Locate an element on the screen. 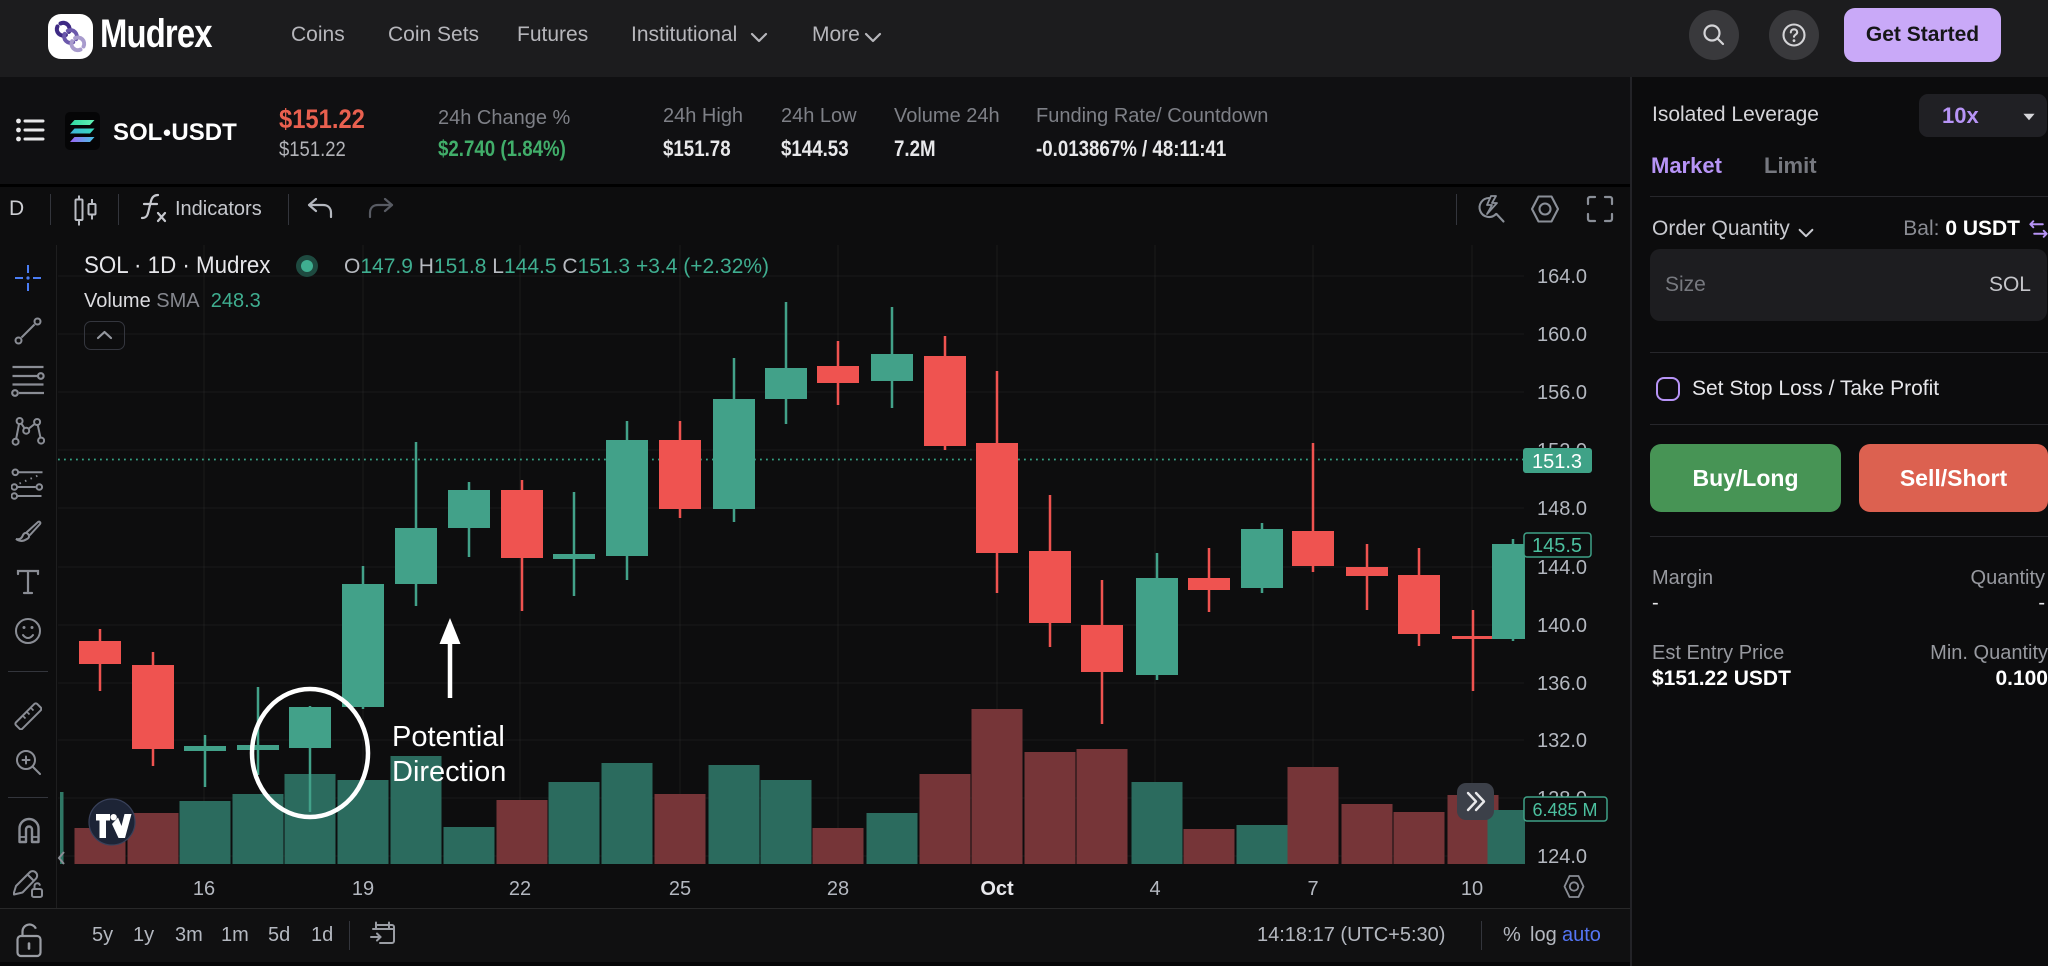 The image size is (2048, 966). svg-text: 164.0 is located at coordinates (1562, 277).